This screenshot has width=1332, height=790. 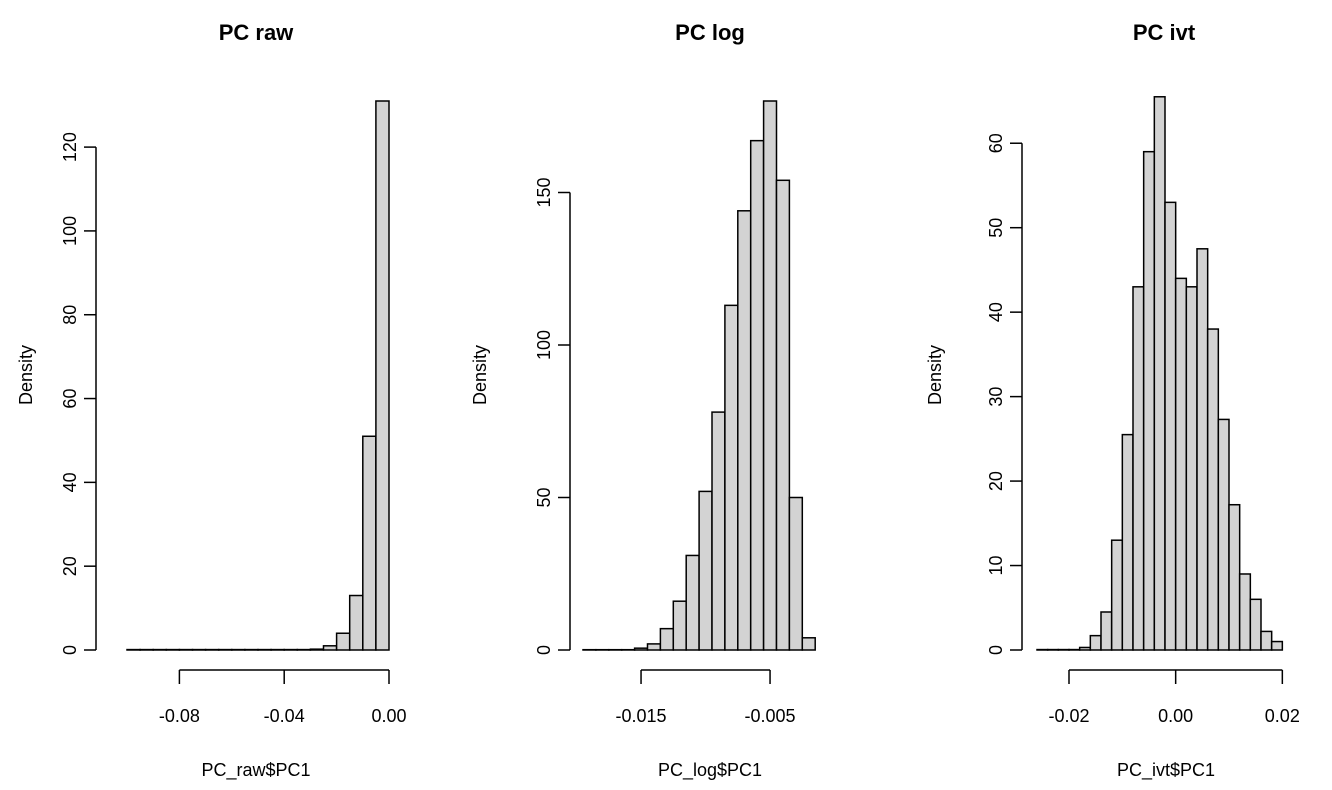 I want to click on x-tick-label: -0.04, so click(x=284, y=716).